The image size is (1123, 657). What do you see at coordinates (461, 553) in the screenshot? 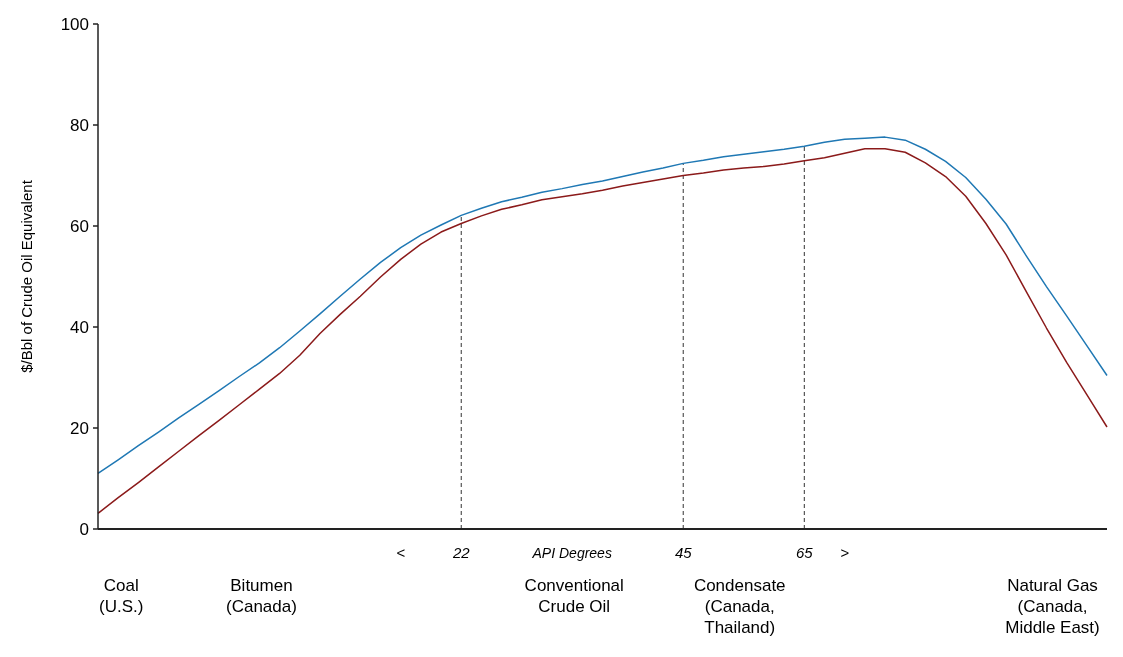
I see `x-tick-label: 22` at bounding box center [461, 553].